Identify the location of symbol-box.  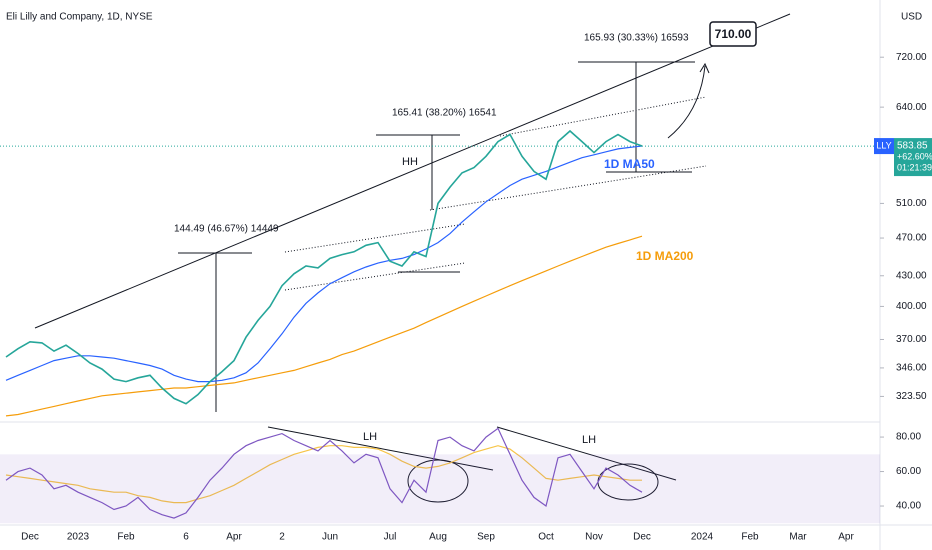
(884, 146).